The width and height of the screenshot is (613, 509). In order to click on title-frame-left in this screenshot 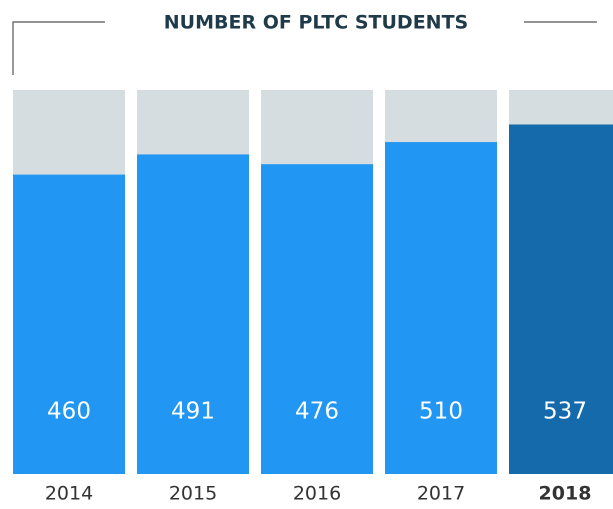, I will do `click(58, 48)`.